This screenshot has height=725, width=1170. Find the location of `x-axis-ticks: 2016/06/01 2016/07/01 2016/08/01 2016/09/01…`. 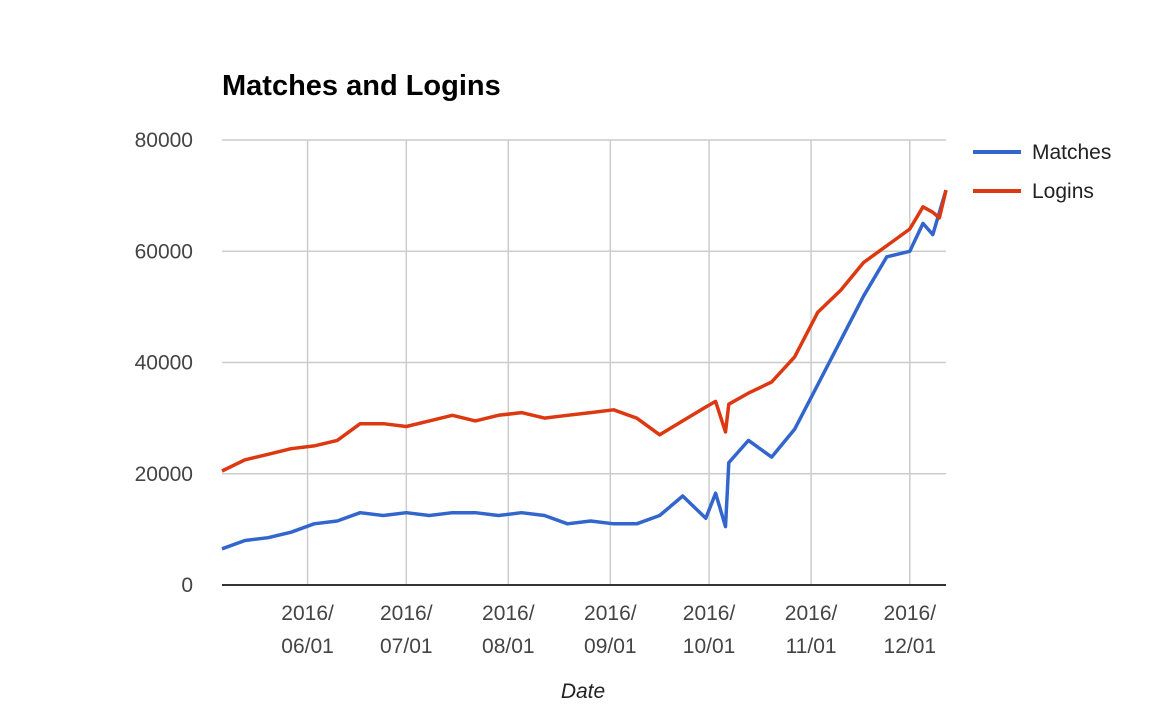

x-axis-ticks: 2016/06/01 2016/07/01 2016/08/01 2016/09/01… is located at coordinates (608, 630).